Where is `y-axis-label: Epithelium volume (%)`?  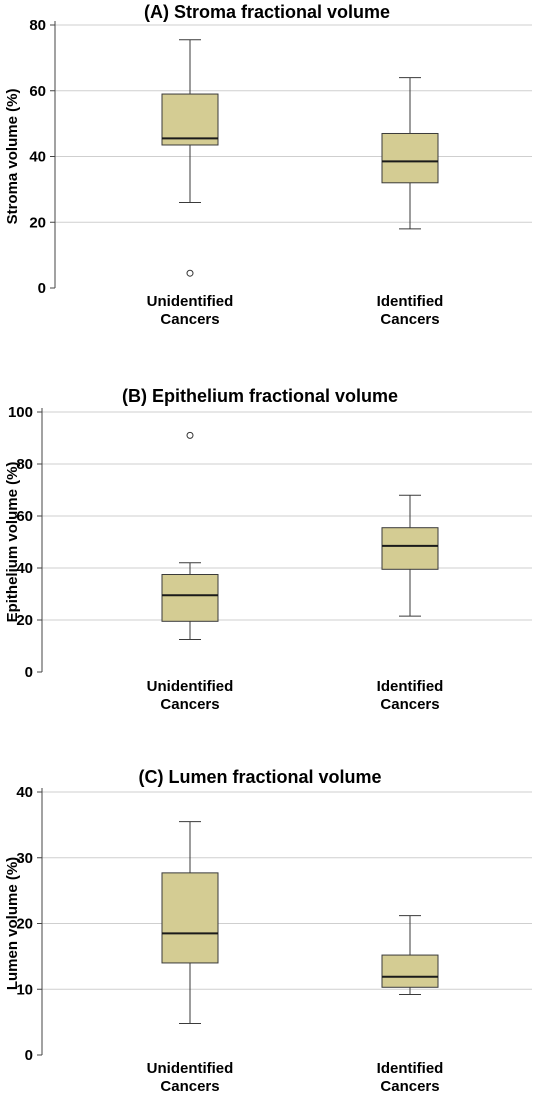
y-axis-label: Epithelium volume (%) is located at coordinates (12, 542).